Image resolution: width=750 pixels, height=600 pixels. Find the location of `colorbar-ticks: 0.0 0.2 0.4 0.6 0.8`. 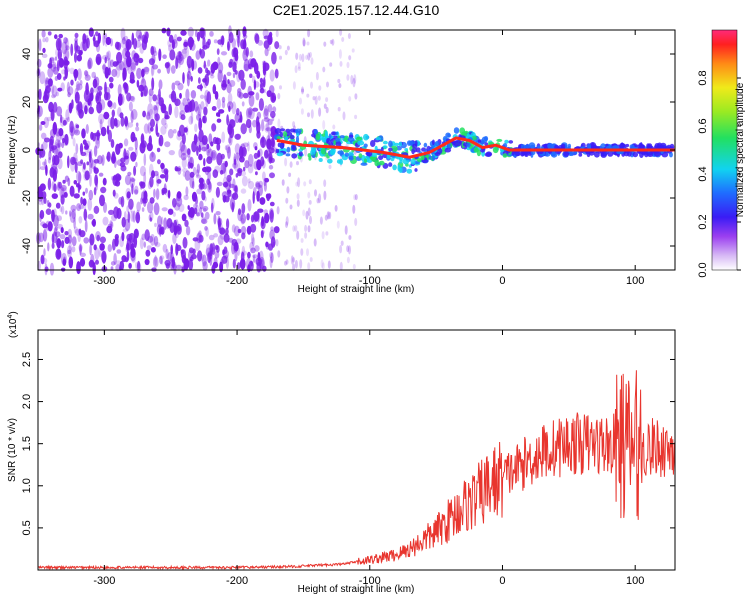

colorbar-ticks: 0.0 0.2 0.4 0.6 0.8 is located at coordinates (719, 174).